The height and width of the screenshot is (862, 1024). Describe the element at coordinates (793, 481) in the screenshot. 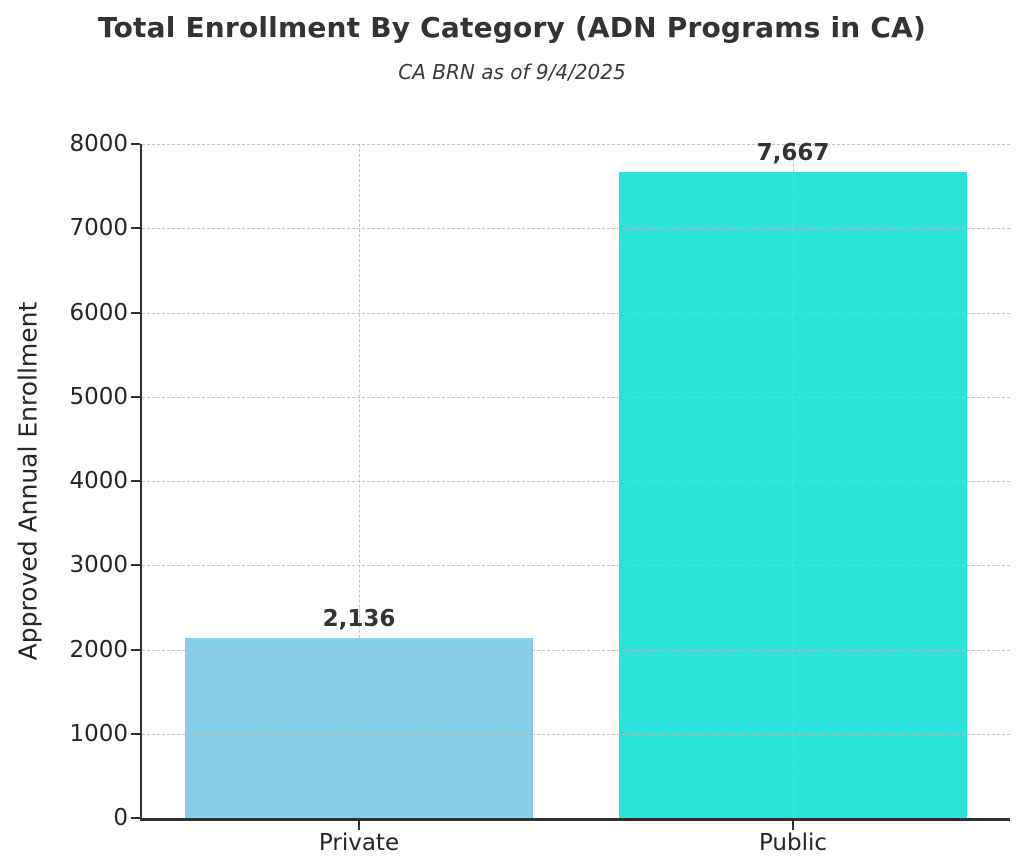

I see `v-gridline-public` at that location.